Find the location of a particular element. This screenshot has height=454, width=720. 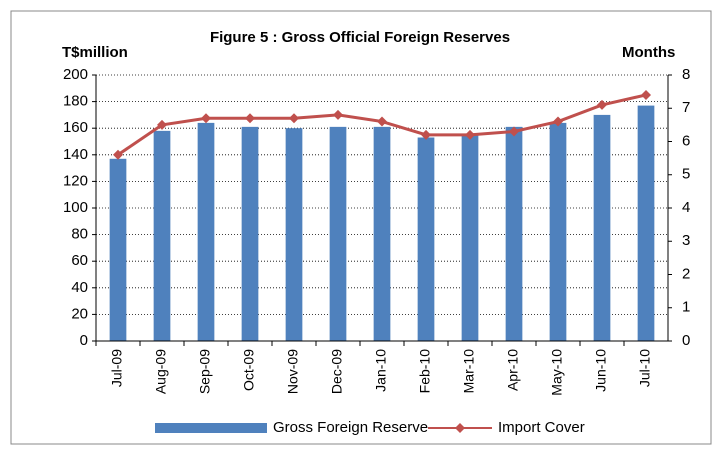

legend-label: Import Cover is located at coordinates (541, 427).